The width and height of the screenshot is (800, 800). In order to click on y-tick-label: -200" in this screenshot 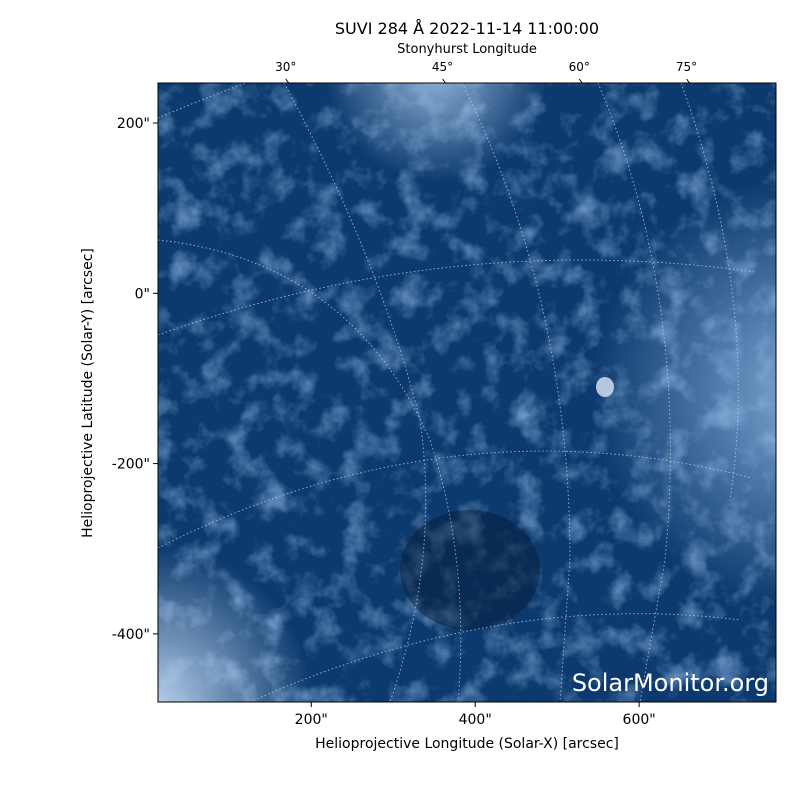, I will do `click(131, 465)`.